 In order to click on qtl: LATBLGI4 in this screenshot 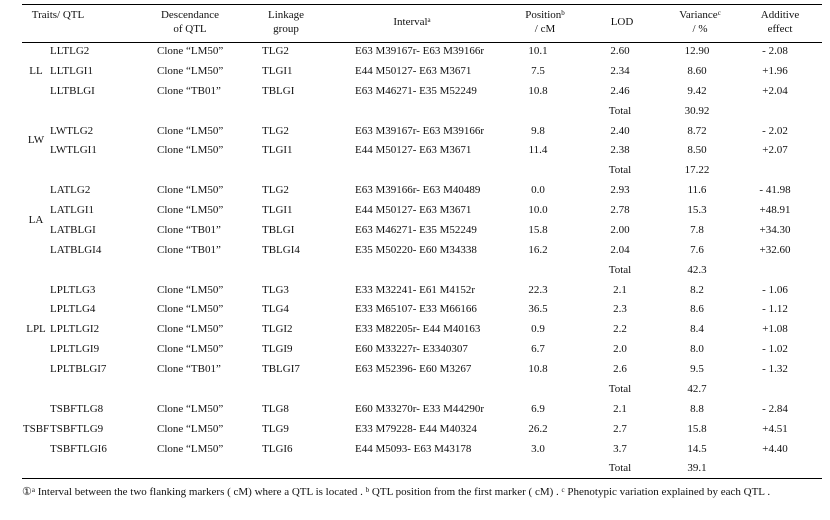, I will do `click(76, 249)`.